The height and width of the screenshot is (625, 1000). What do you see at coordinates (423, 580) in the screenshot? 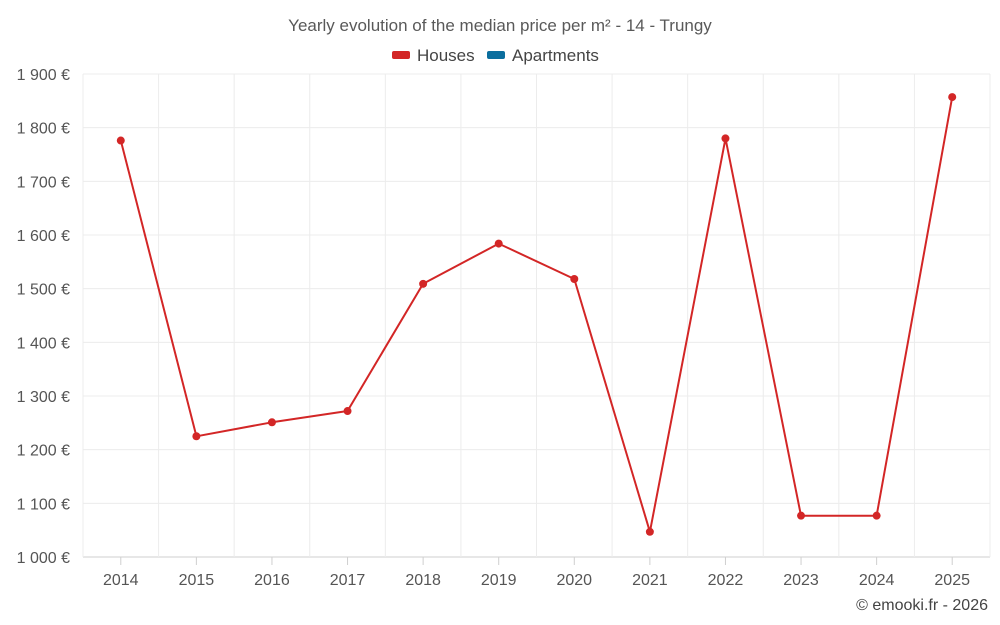
I see `x-tick-label: 2018` at bounding box center [423, 580].